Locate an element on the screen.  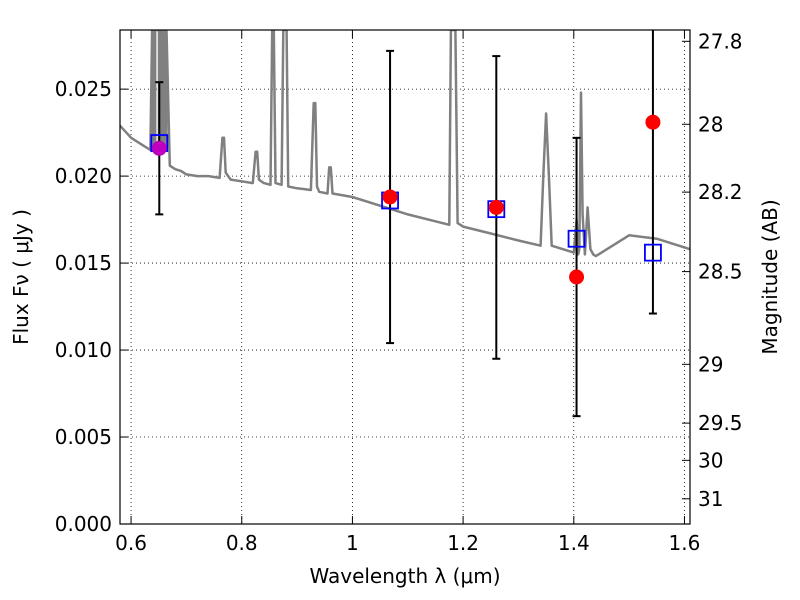
y-tick-label: 0.020 is located at coordinates (83, 176).